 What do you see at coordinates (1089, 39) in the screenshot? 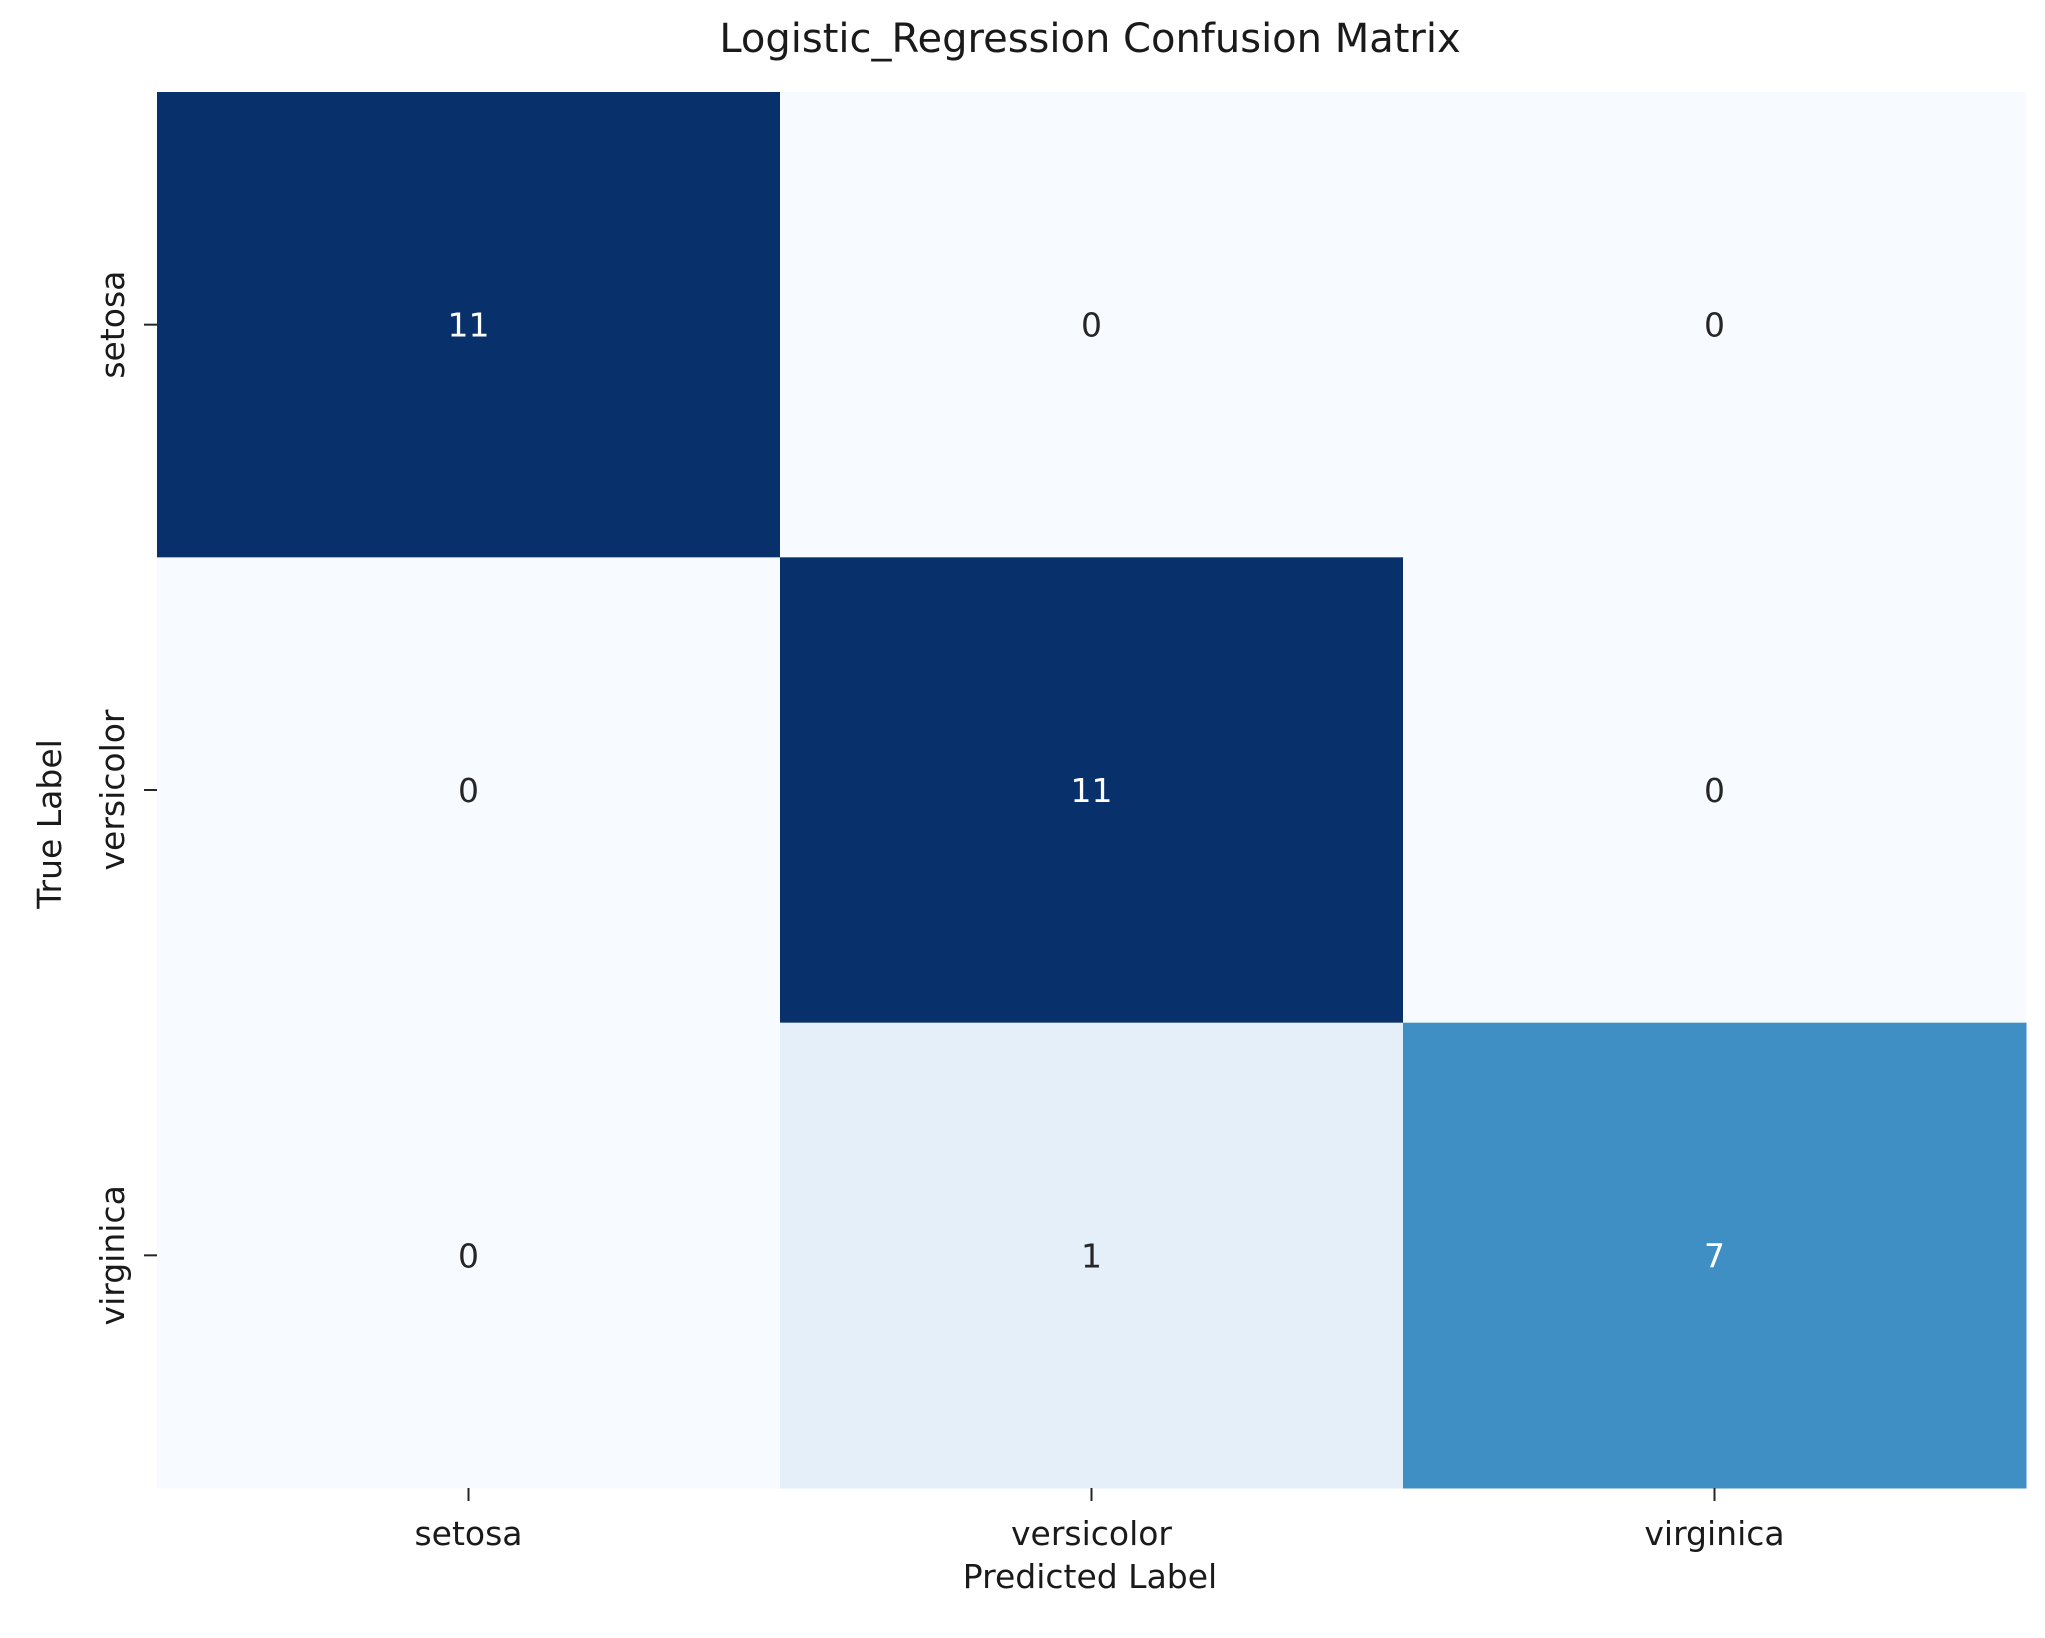
I see `chart-title: Logistic_Regression Confusion Matrix` at bounding box center [1089, 39].